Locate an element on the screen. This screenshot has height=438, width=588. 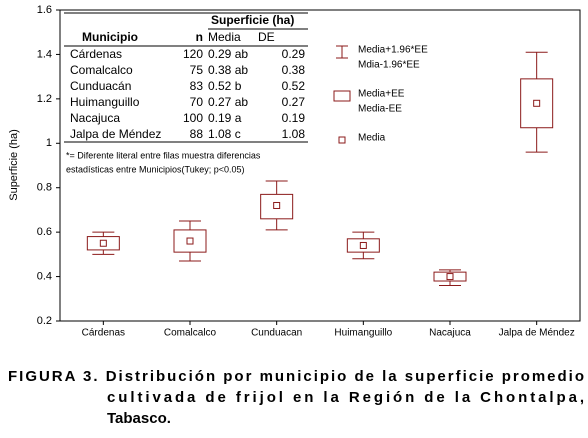
table-cell: 120 is located at coordinates (193, 54).